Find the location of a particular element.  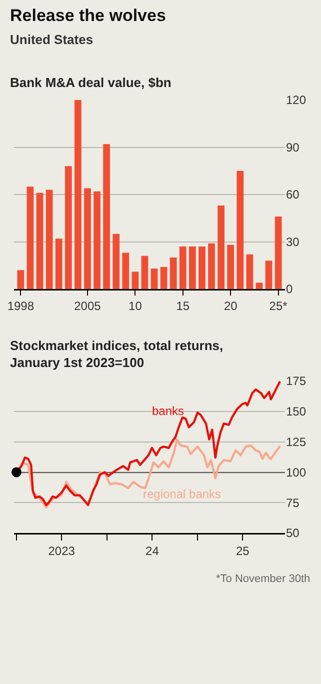

text: *To November 30th is located at coordinates (263, 579).